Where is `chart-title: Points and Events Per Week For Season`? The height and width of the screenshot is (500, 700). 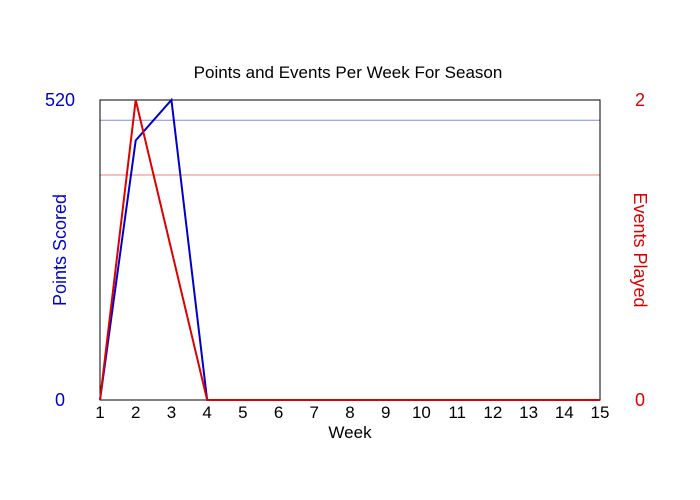 chart-title: Points and Events Per Week For Season is located at coordinates (348, 72).